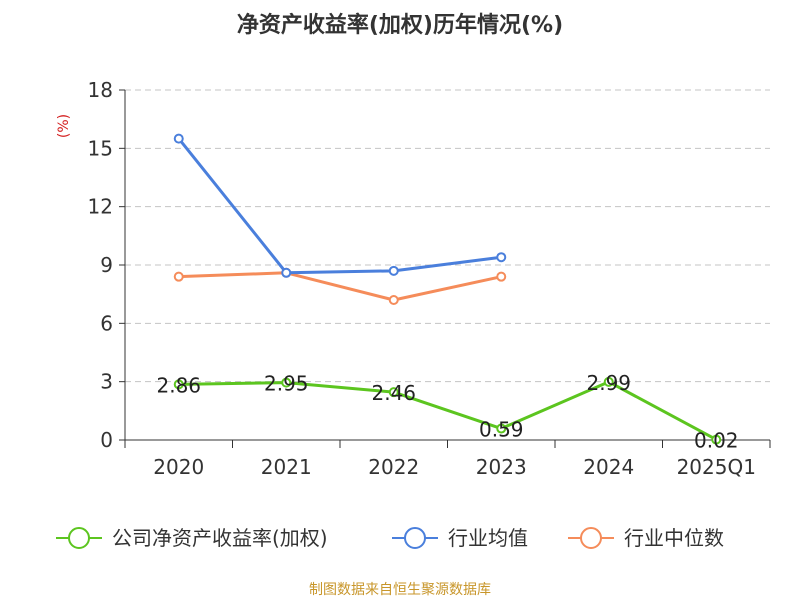  What do you see at coordinates (100, 148) in the screenshot?
I see `y-tick-label: 15` at bounding box center [100, 148].